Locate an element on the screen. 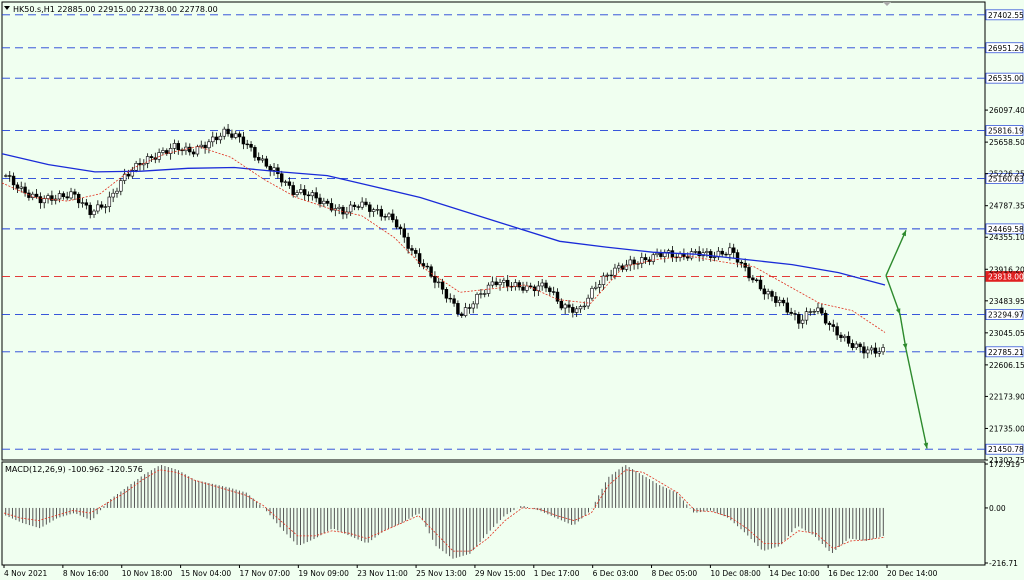 The height and width of the screenshot is (580, 1024). symbol-menu-icon is located at coordinates (7, 8).